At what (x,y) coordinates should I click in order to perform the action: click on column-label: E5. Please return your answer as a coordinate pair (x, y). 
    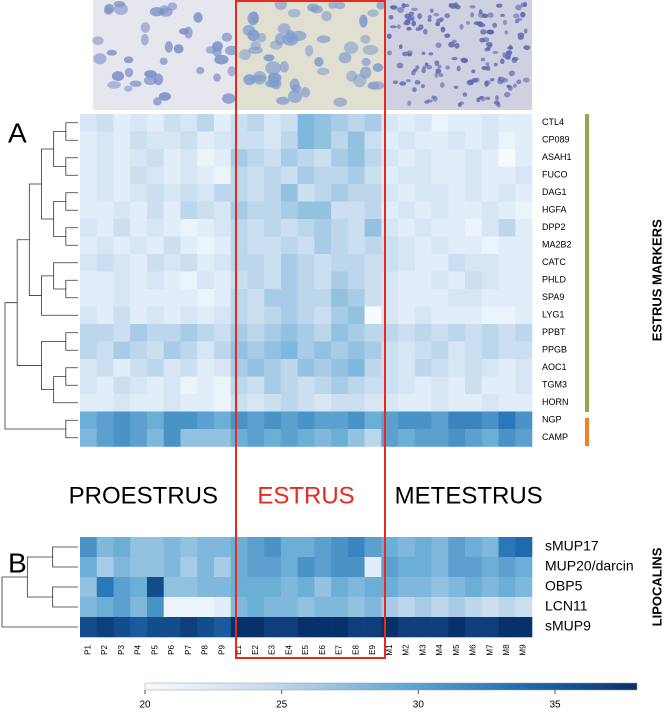
    Looking at the image, I should click on (305, 650).